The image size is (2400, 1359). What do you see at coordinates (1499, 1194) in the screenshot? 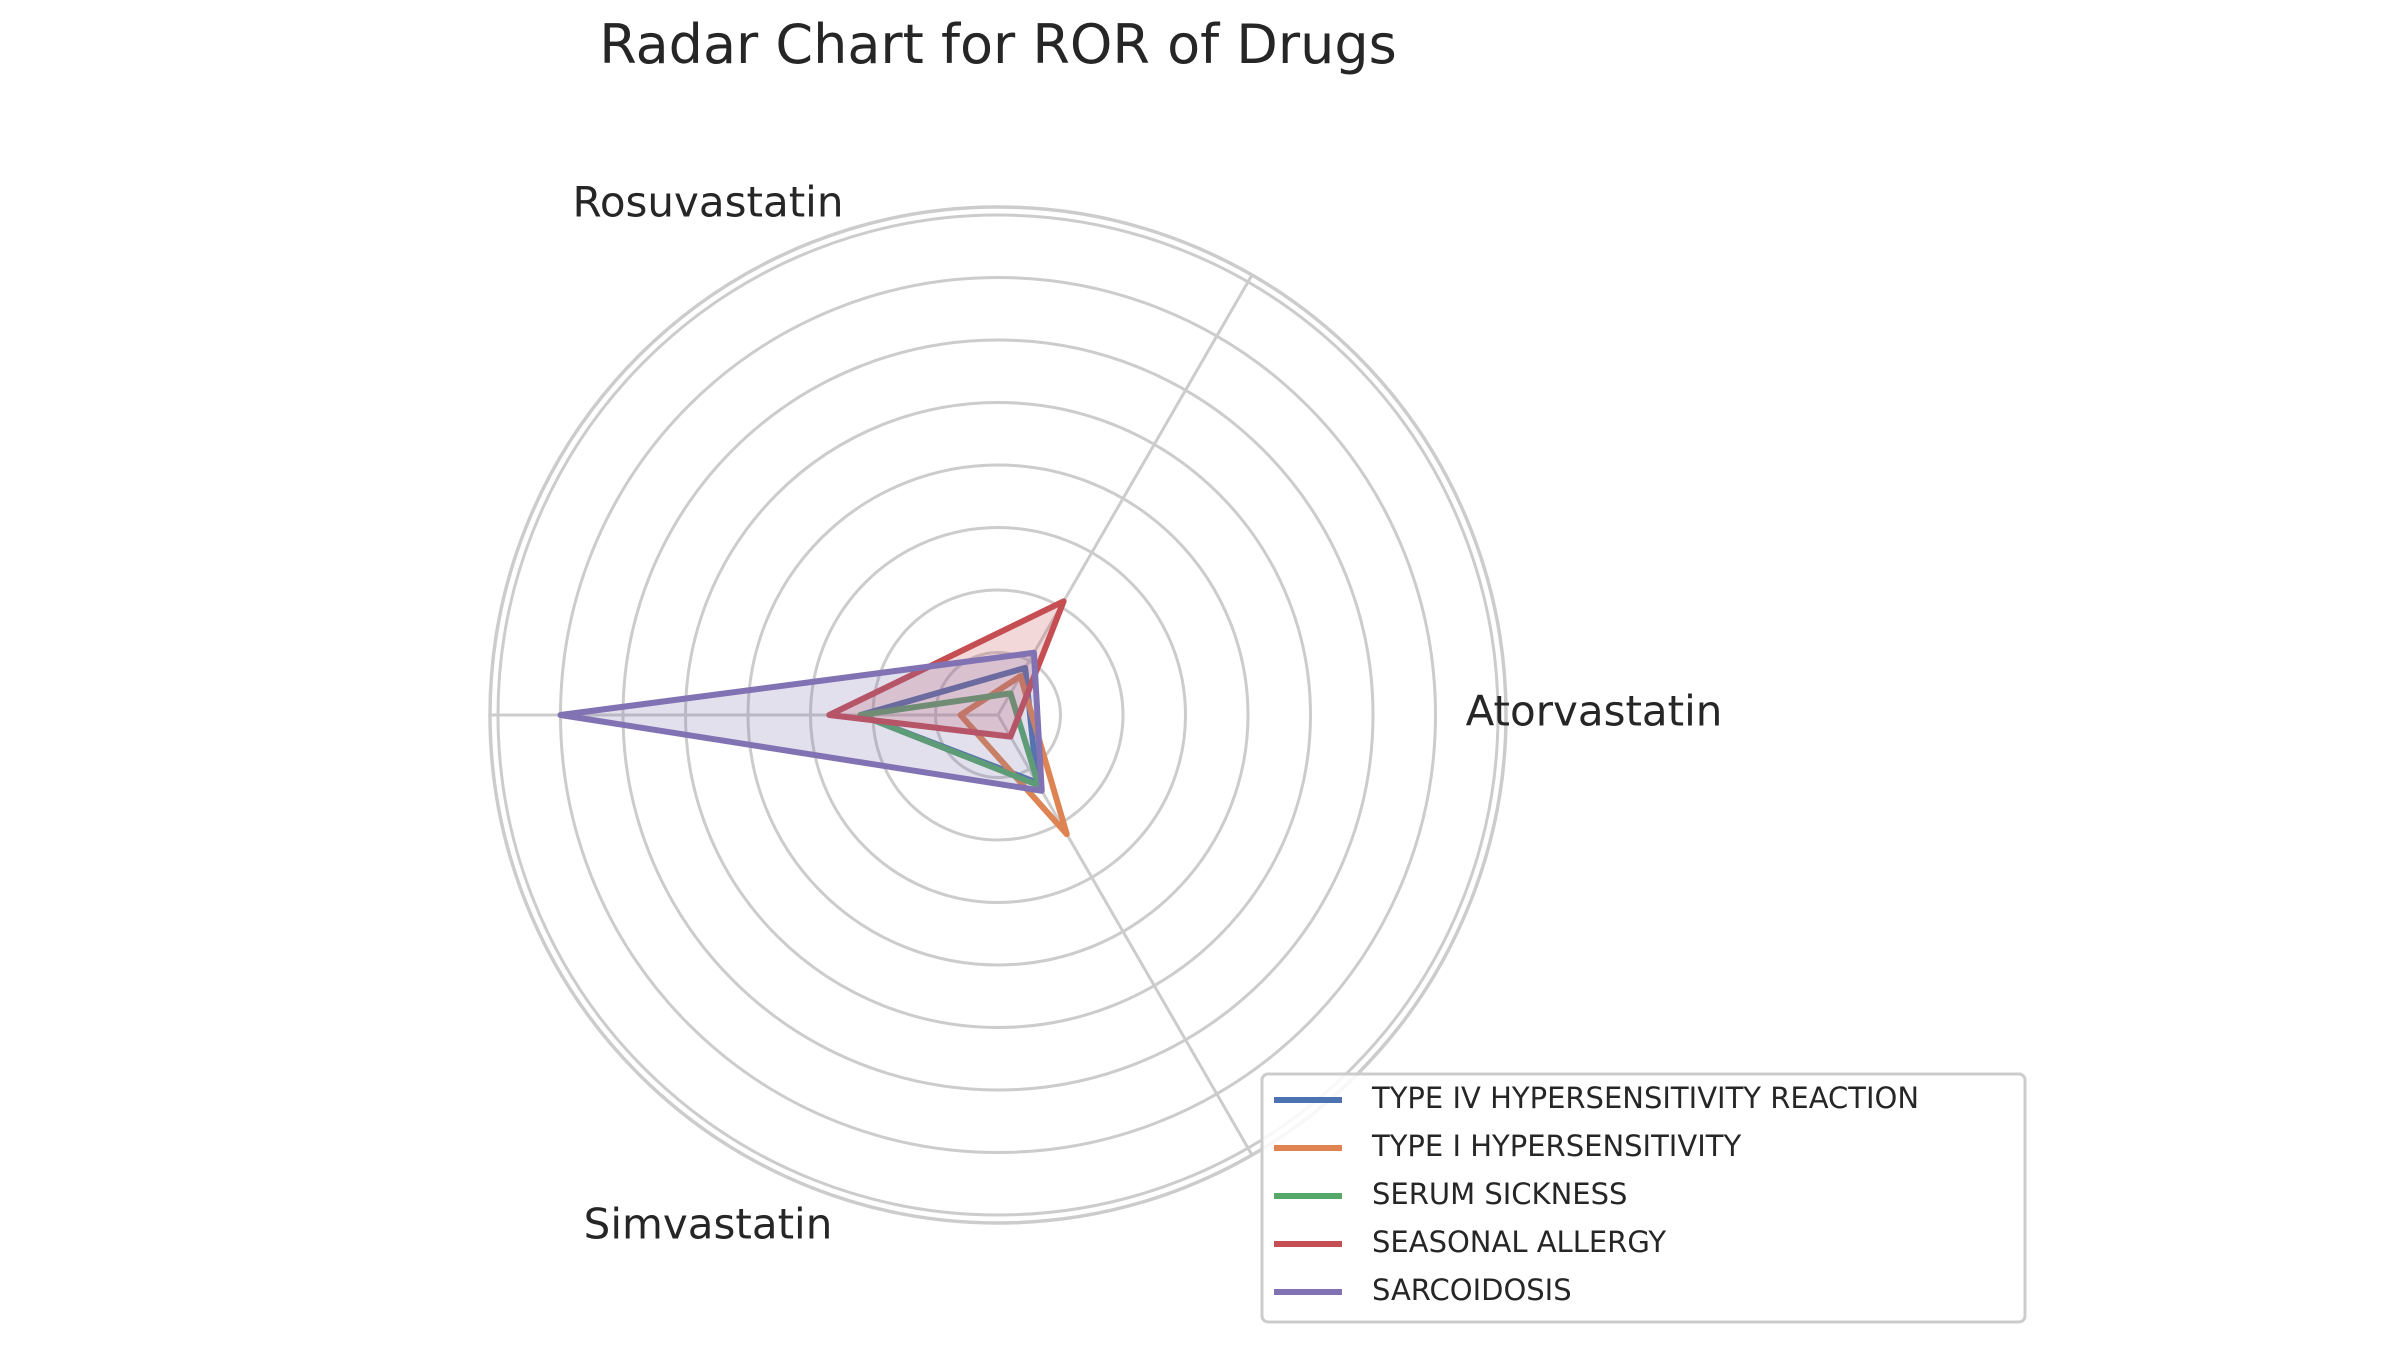
I see `legend-label: SERUM SICKNESS` at bounding box center [1499, 1194].